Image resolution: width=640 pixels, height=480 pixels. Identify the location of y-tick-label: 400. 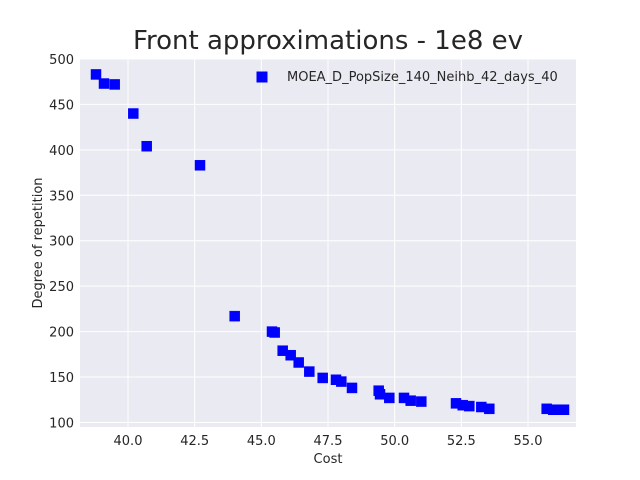
(61, 151).